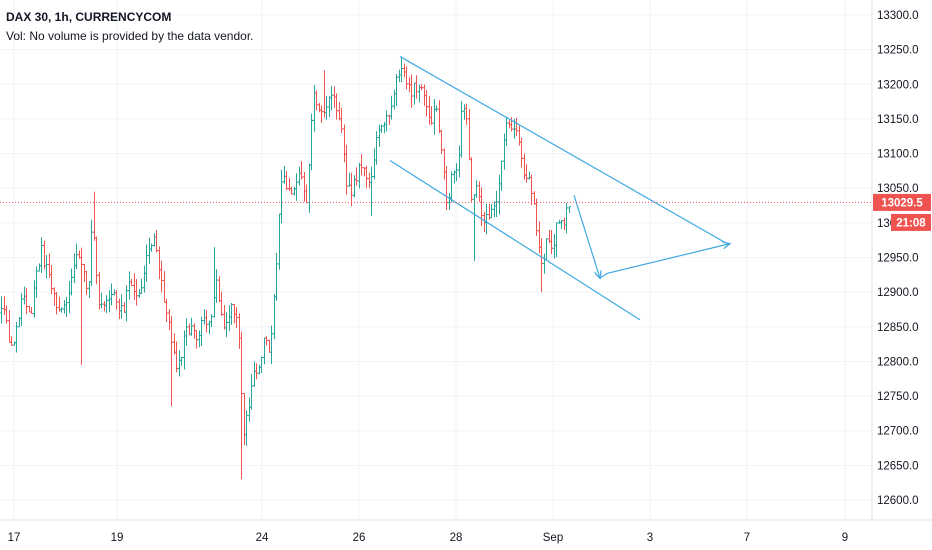 The height and width of the screenshot is (550, 932). What do you see at coordinates (652, 237) in the screenshot?
I see `projection-path` at bounding box center [652, 237].